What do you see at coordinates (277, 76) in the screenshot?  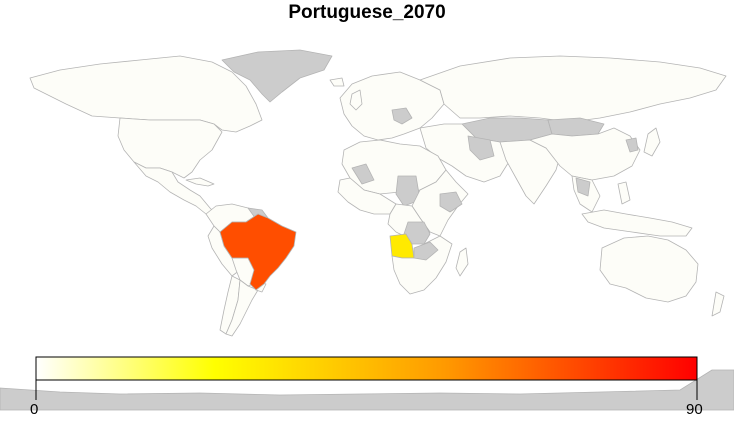 I see `country-greenland` at bounding box center [277, 76].